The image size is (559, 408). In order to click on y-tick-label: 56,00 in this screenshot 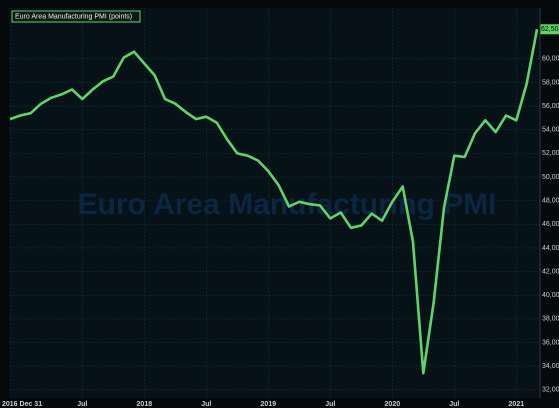, I will do `click(550, 106)`.